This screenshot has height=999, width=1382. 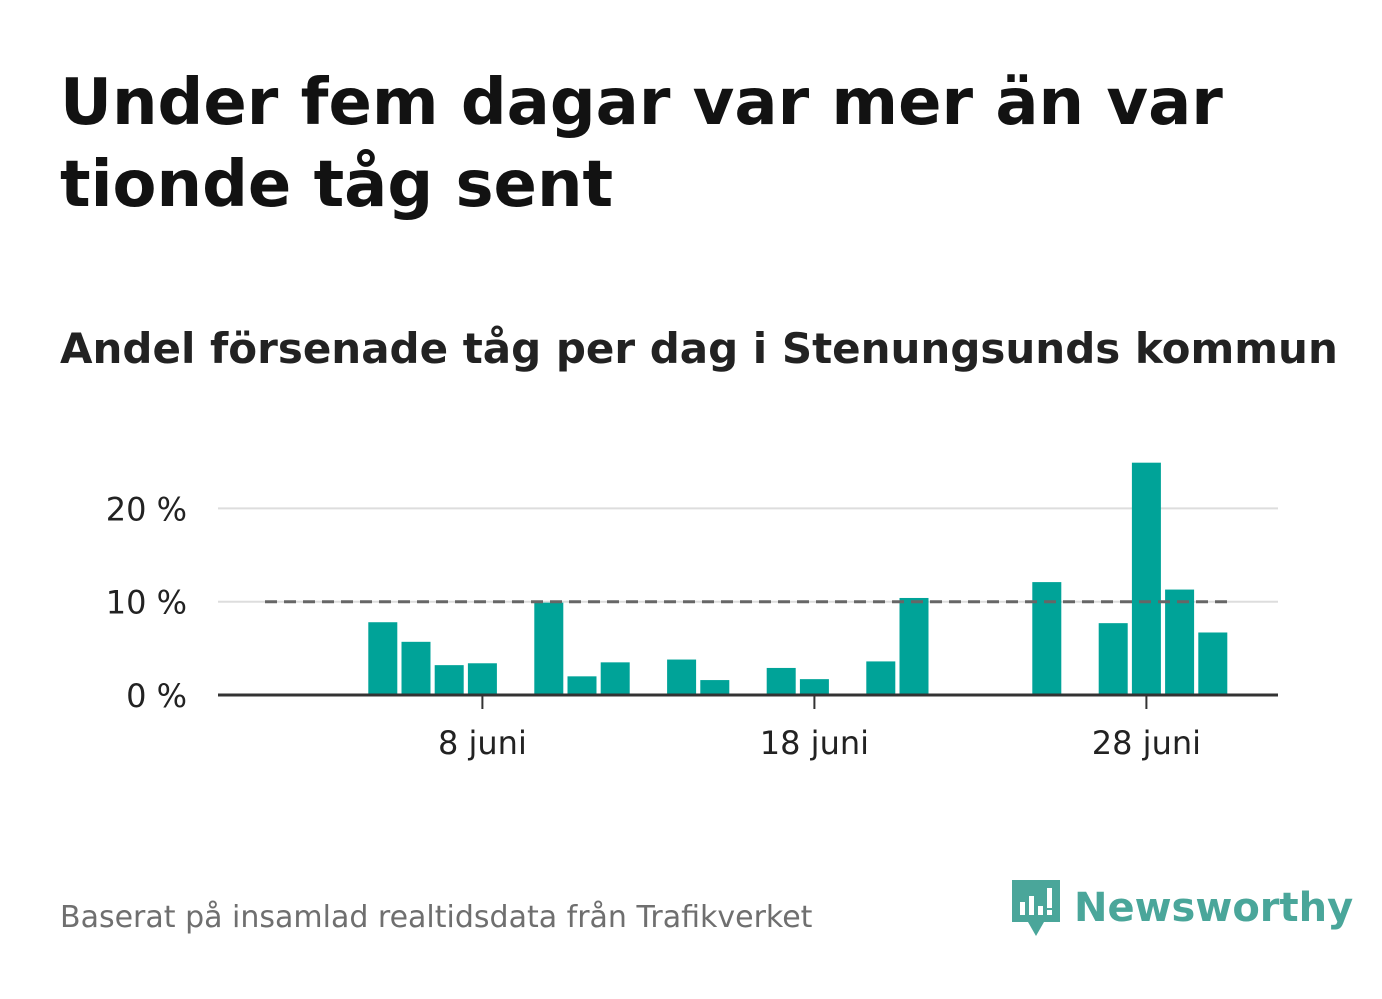 I want to click on y-tick-label: 10 %, so click(x=146, y=603).